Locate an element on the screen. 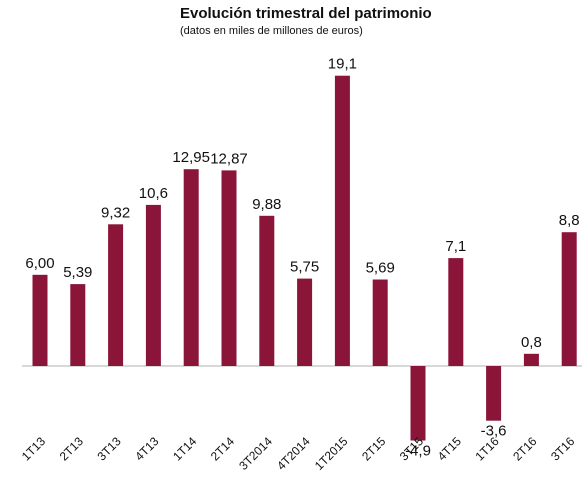  value-label-2T16: 0,8 is located at coordinates (531, 342).